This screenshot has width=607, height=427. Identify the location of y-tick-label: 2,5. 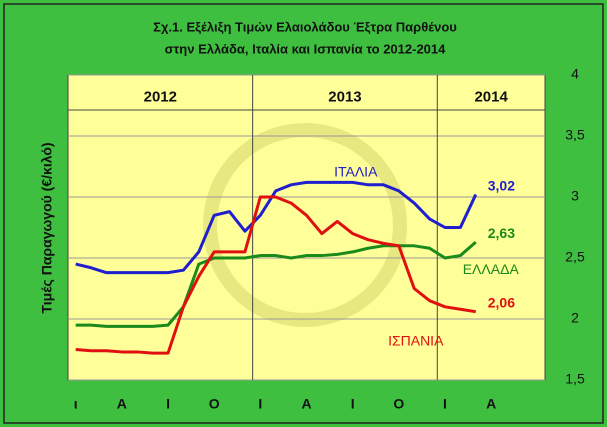
(575, 257).